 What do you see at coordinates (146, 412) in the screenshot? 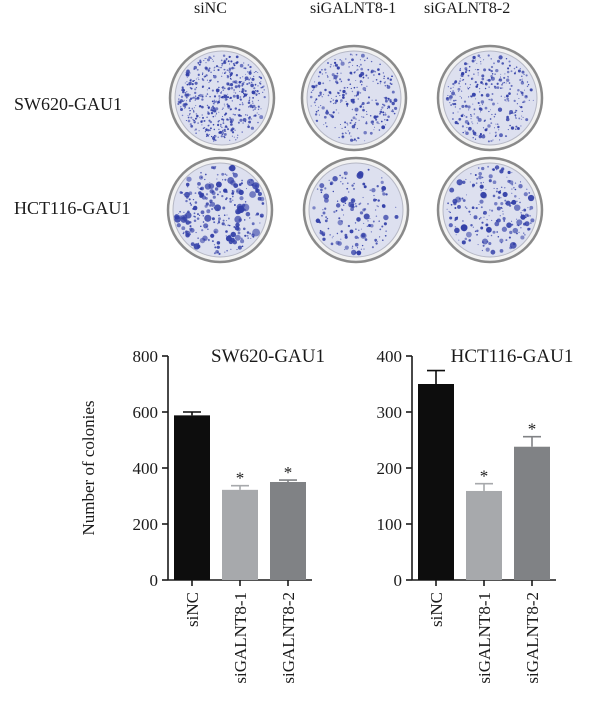
I see `y-tick-label: 600` at bounding box center [146, 412].